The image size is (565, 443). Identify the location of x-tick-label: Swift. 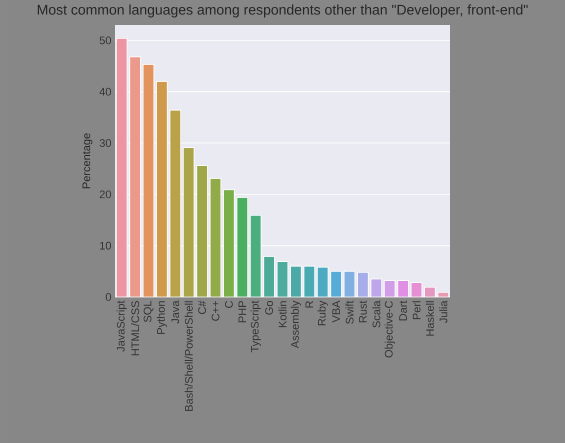
(349, 312).